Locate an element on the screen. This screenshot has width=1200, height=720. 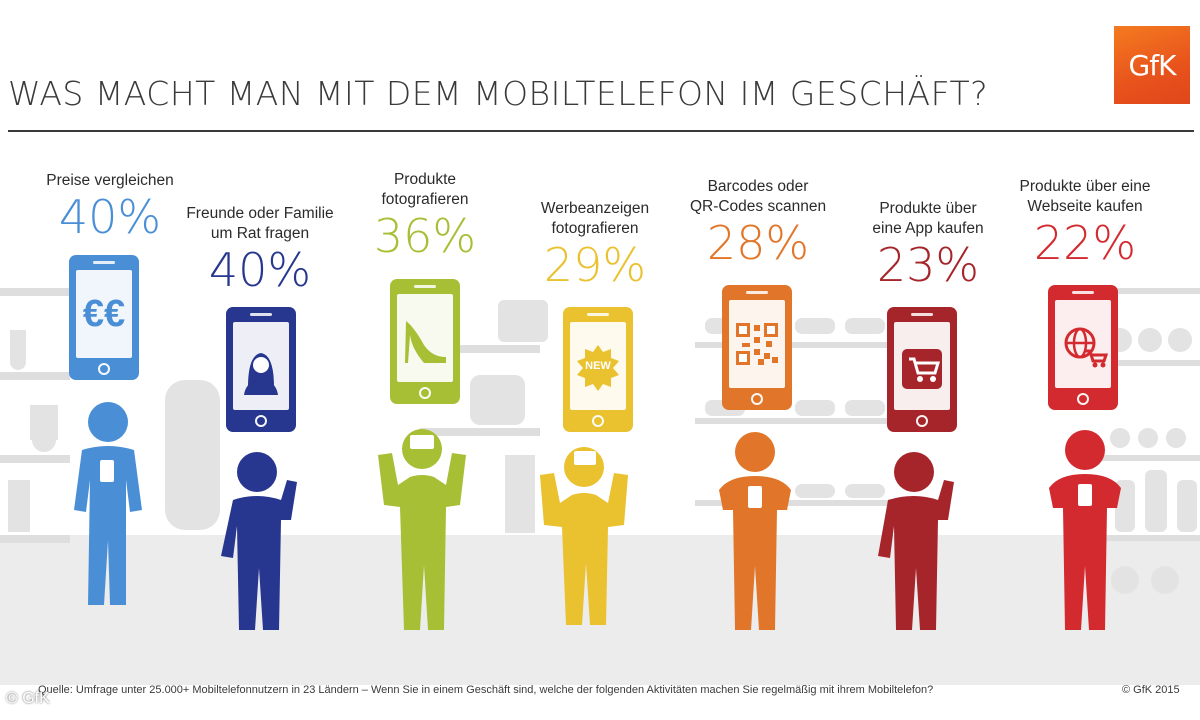
activity-photograph-products: Produkte fotografieren 36% is located at coordinates (425, 216).